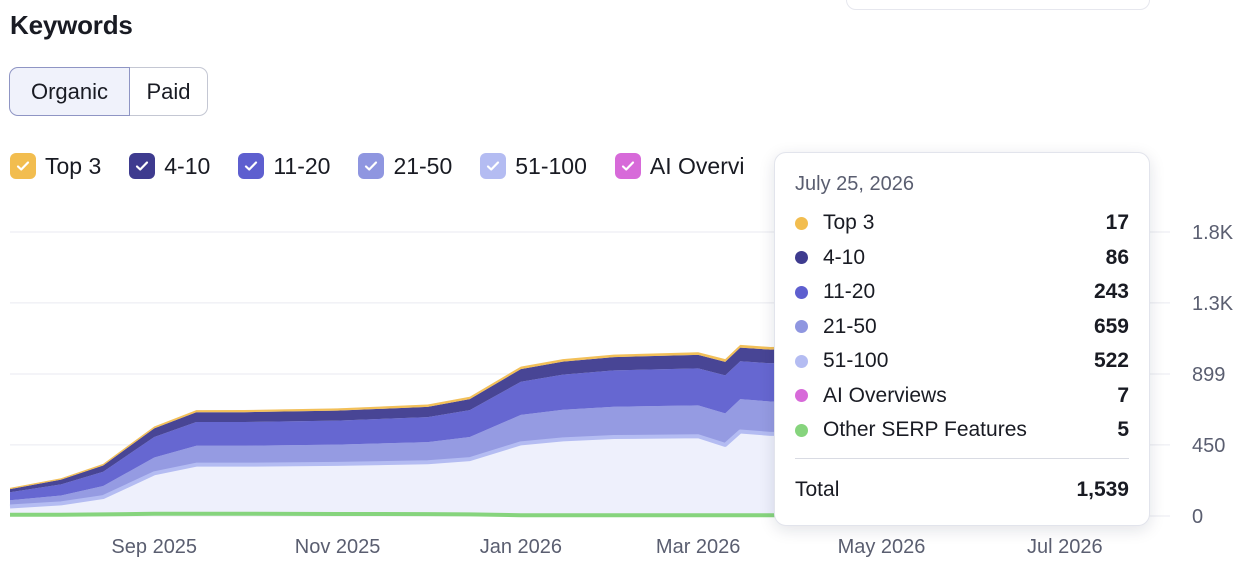 The height and width of the screenshot is (578, 1258). What do you see at coordinates (1065, 547) in the screenshot?
I see `x-tick-label: Jul 2026` at bounding box center [1065, 547].